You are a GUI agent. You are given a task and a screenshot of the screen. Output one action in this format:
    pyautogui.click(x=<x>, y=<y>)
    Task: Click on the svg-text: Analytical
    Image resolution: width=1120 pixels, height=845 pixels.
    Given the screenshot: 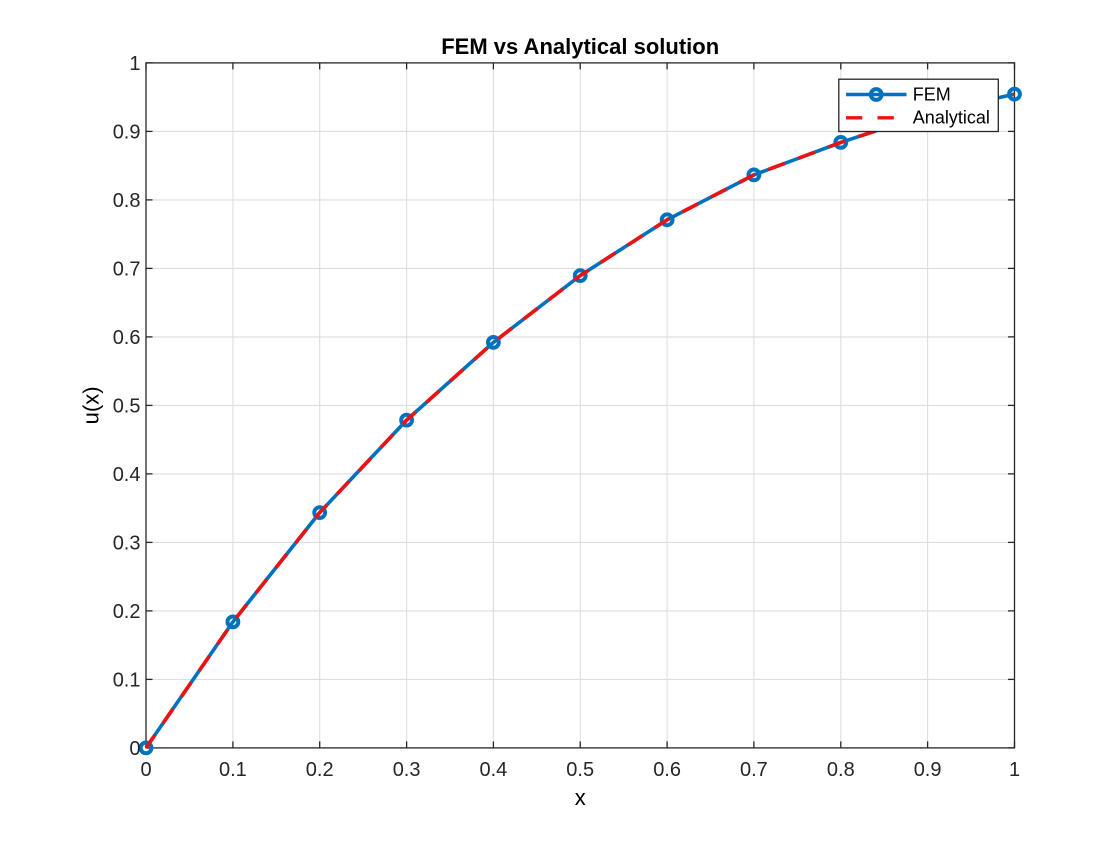 What is the action you would take?
    pyautogui.click(x=951, y=118)
    